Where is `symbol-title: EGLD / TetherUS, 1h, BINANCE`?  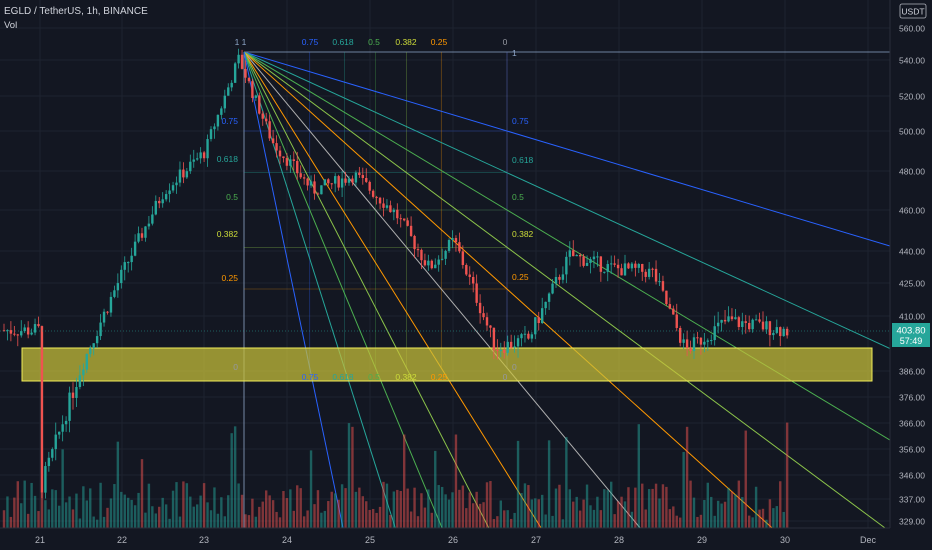
symbol-title: EGLD / TetherUS, 1h, BINANCE is located at coordinates (76, 11).